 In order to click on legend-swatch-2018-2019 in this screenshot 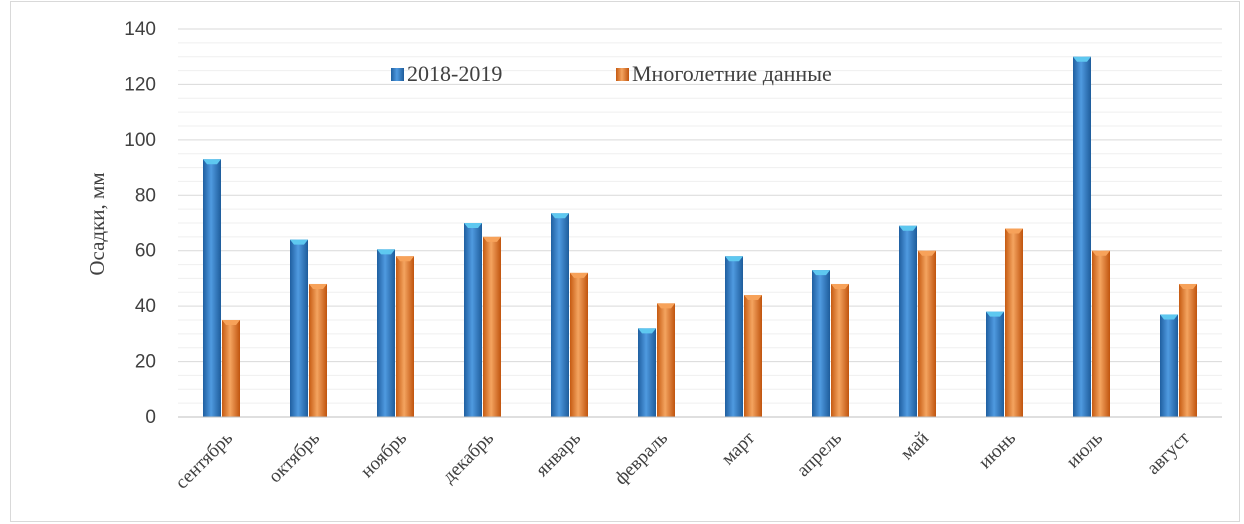, I will do `click(397, 74)`.